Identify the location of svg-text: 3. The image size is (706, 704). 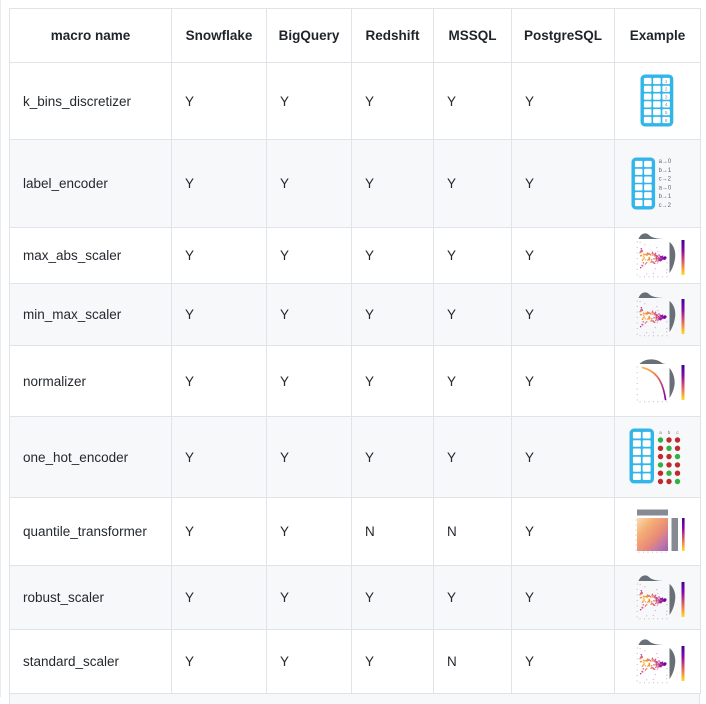
(666, 97).